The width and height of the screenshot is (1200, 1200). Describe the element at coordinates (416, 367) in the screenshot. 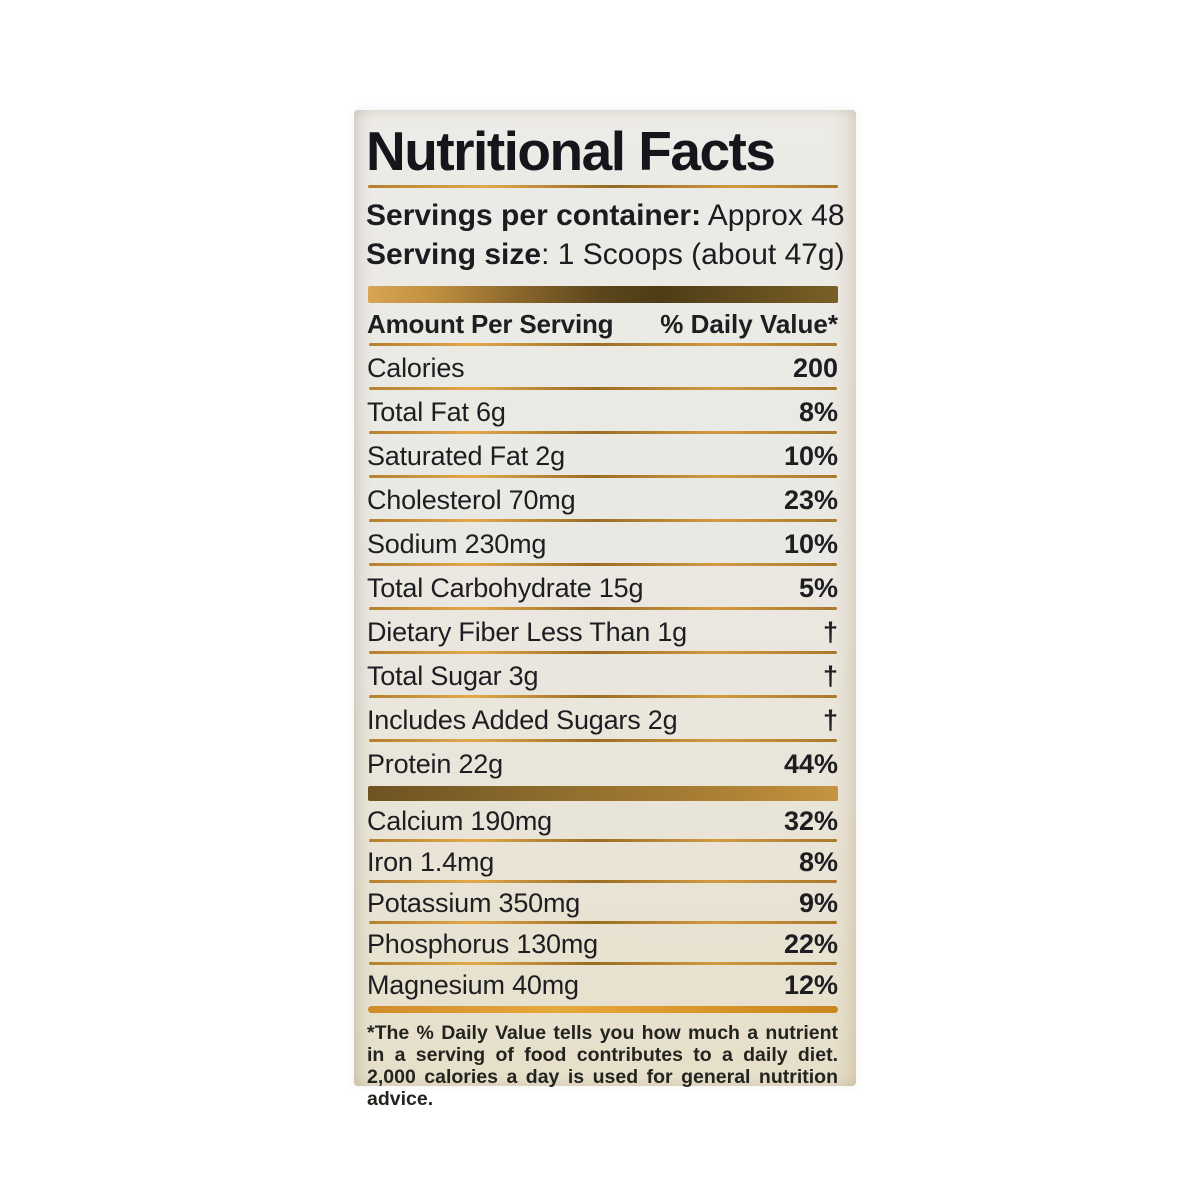

I see `nutrient-name: Calories` at that location.